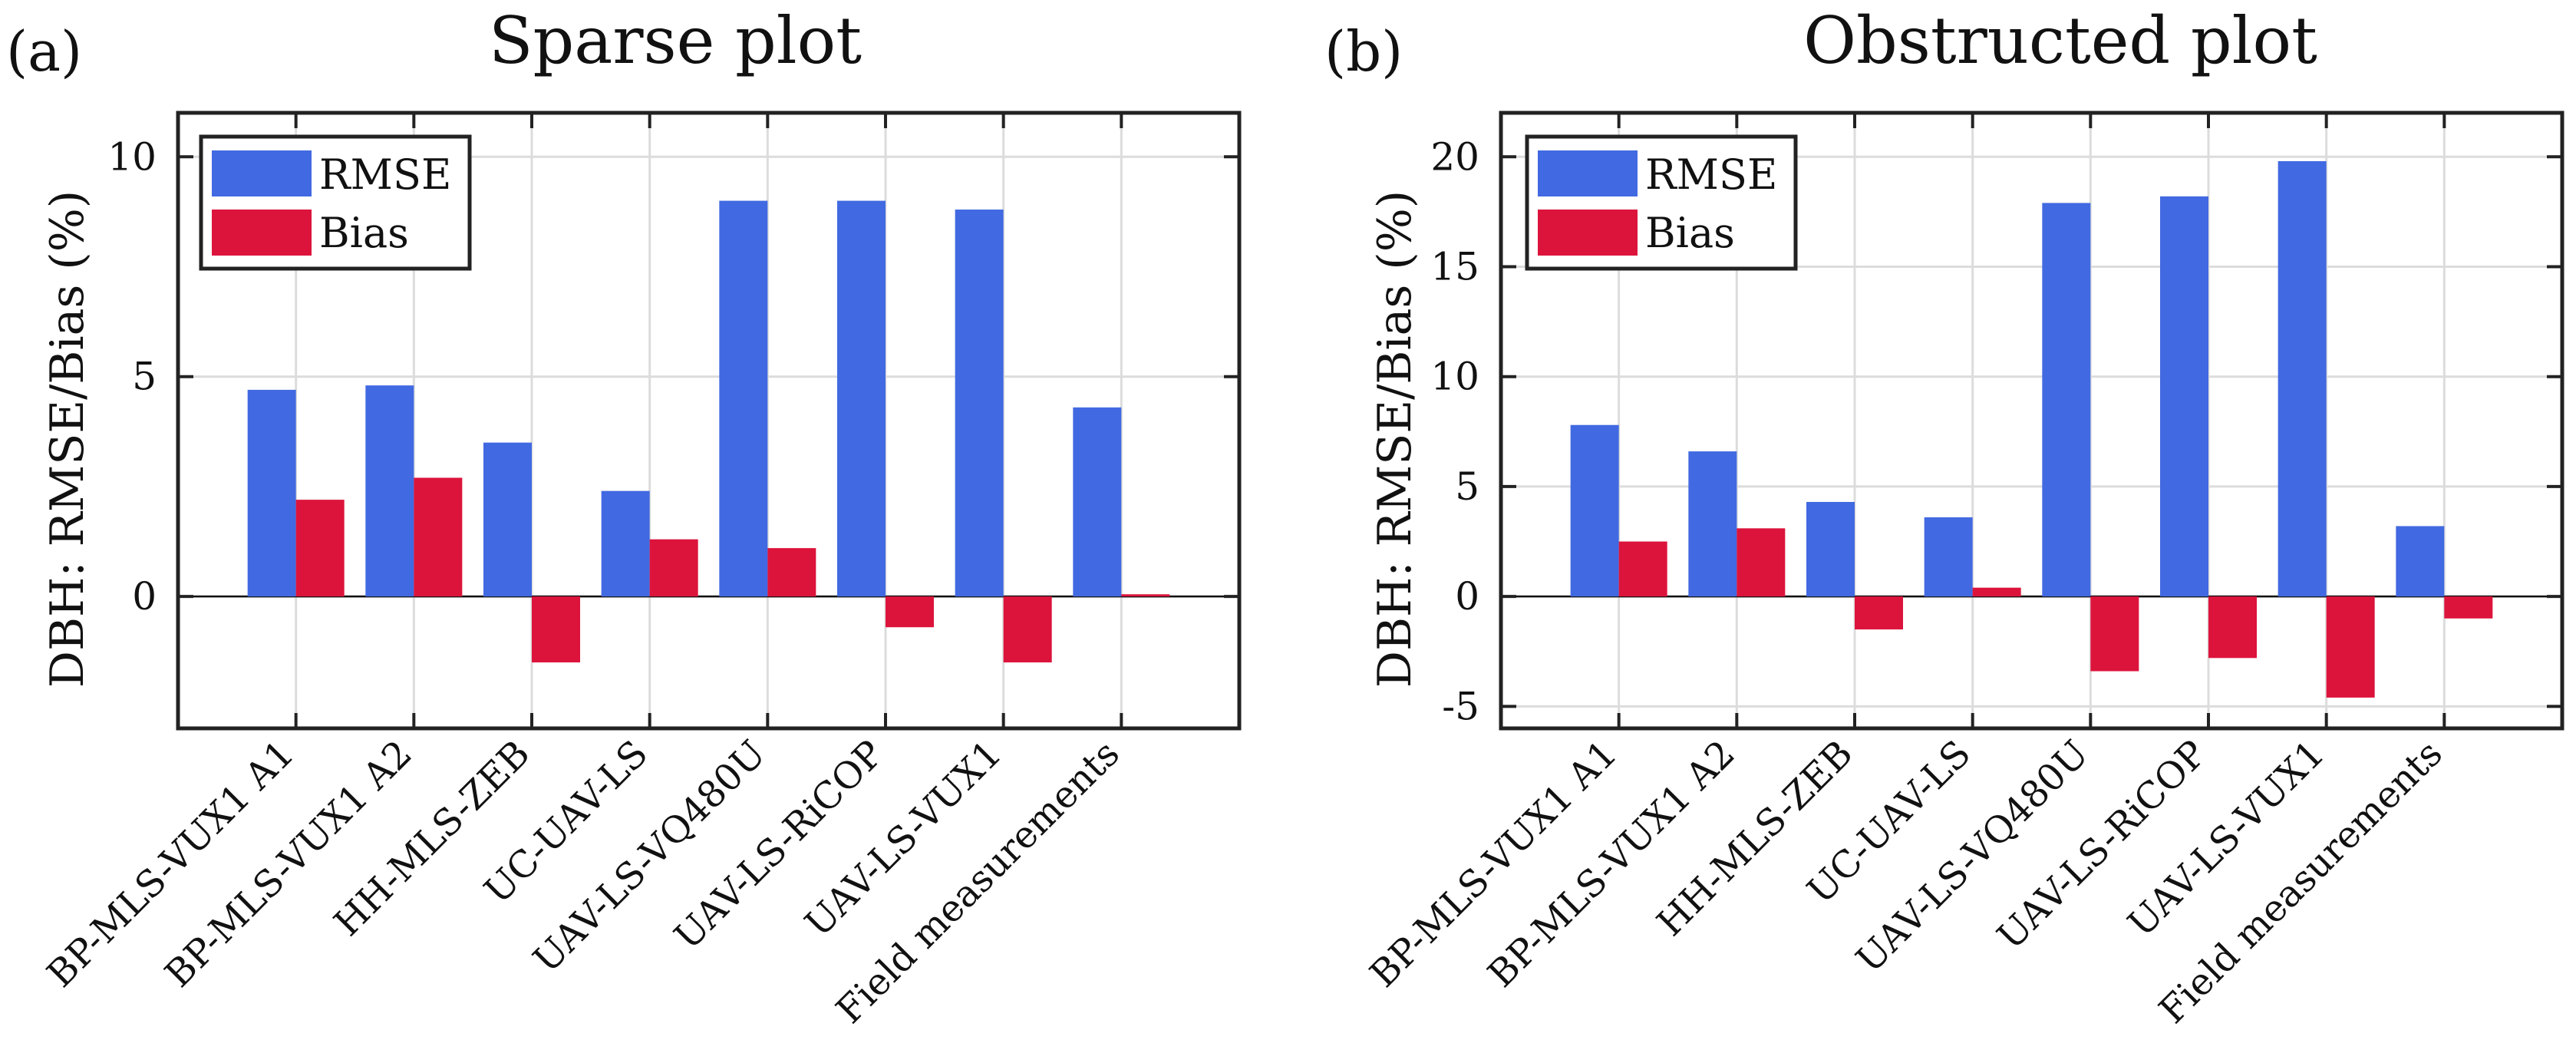 The width and height of the screenshot is (2576, 1063). What do you see at coordinates (1454, 267) in the screenshot?
I see `y-tick-label: 15` at bounding box center [1454, 267].